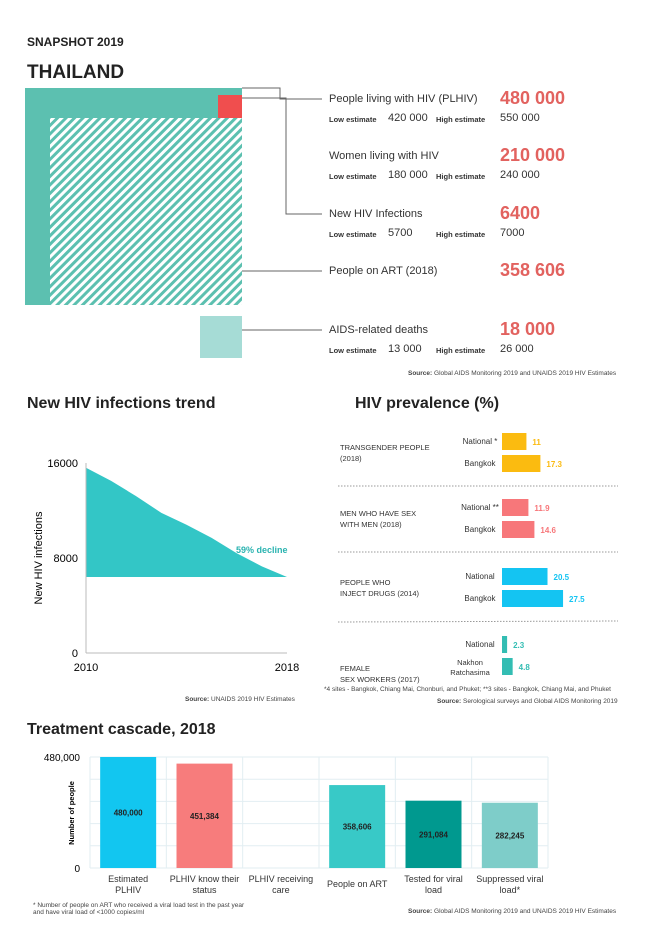  Describe the element at coordinates (62, 758) in the screenshot. I see `y-tick-label: 480,000` at that location.